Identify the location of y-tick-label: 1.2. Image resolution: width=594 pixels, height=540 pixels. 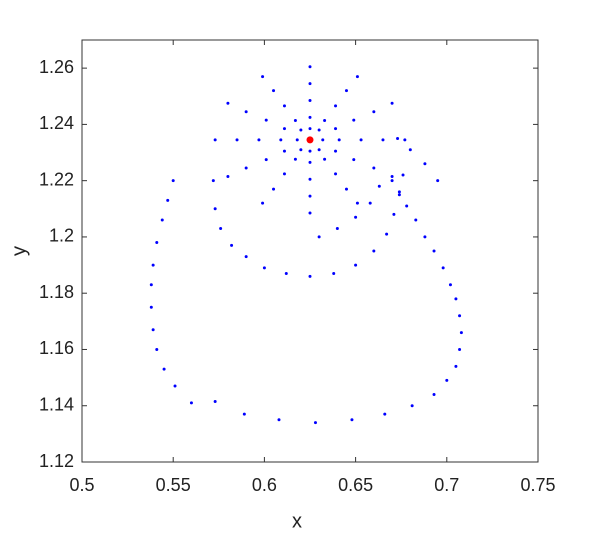
(61, 236).